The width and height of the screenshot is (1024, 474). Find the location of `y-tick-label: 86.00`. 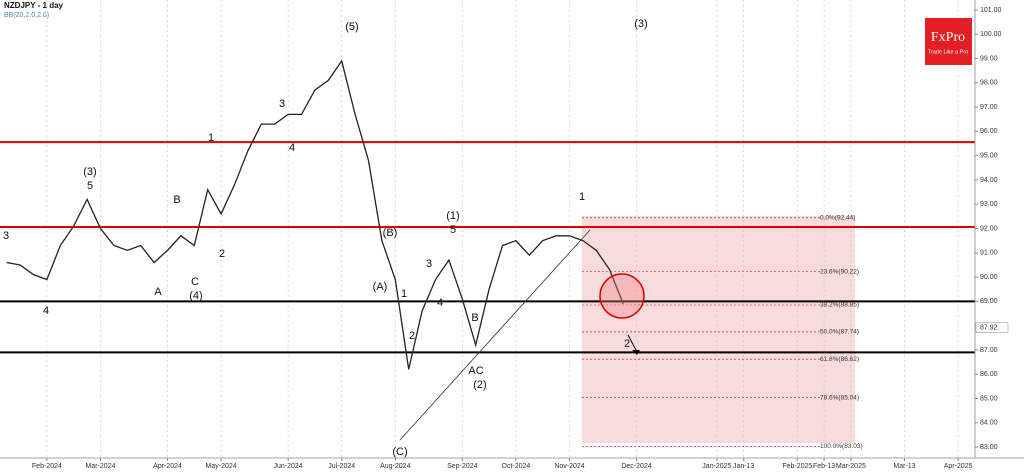

y-tick-label: 86.00 is located at coordinates (989, 374).